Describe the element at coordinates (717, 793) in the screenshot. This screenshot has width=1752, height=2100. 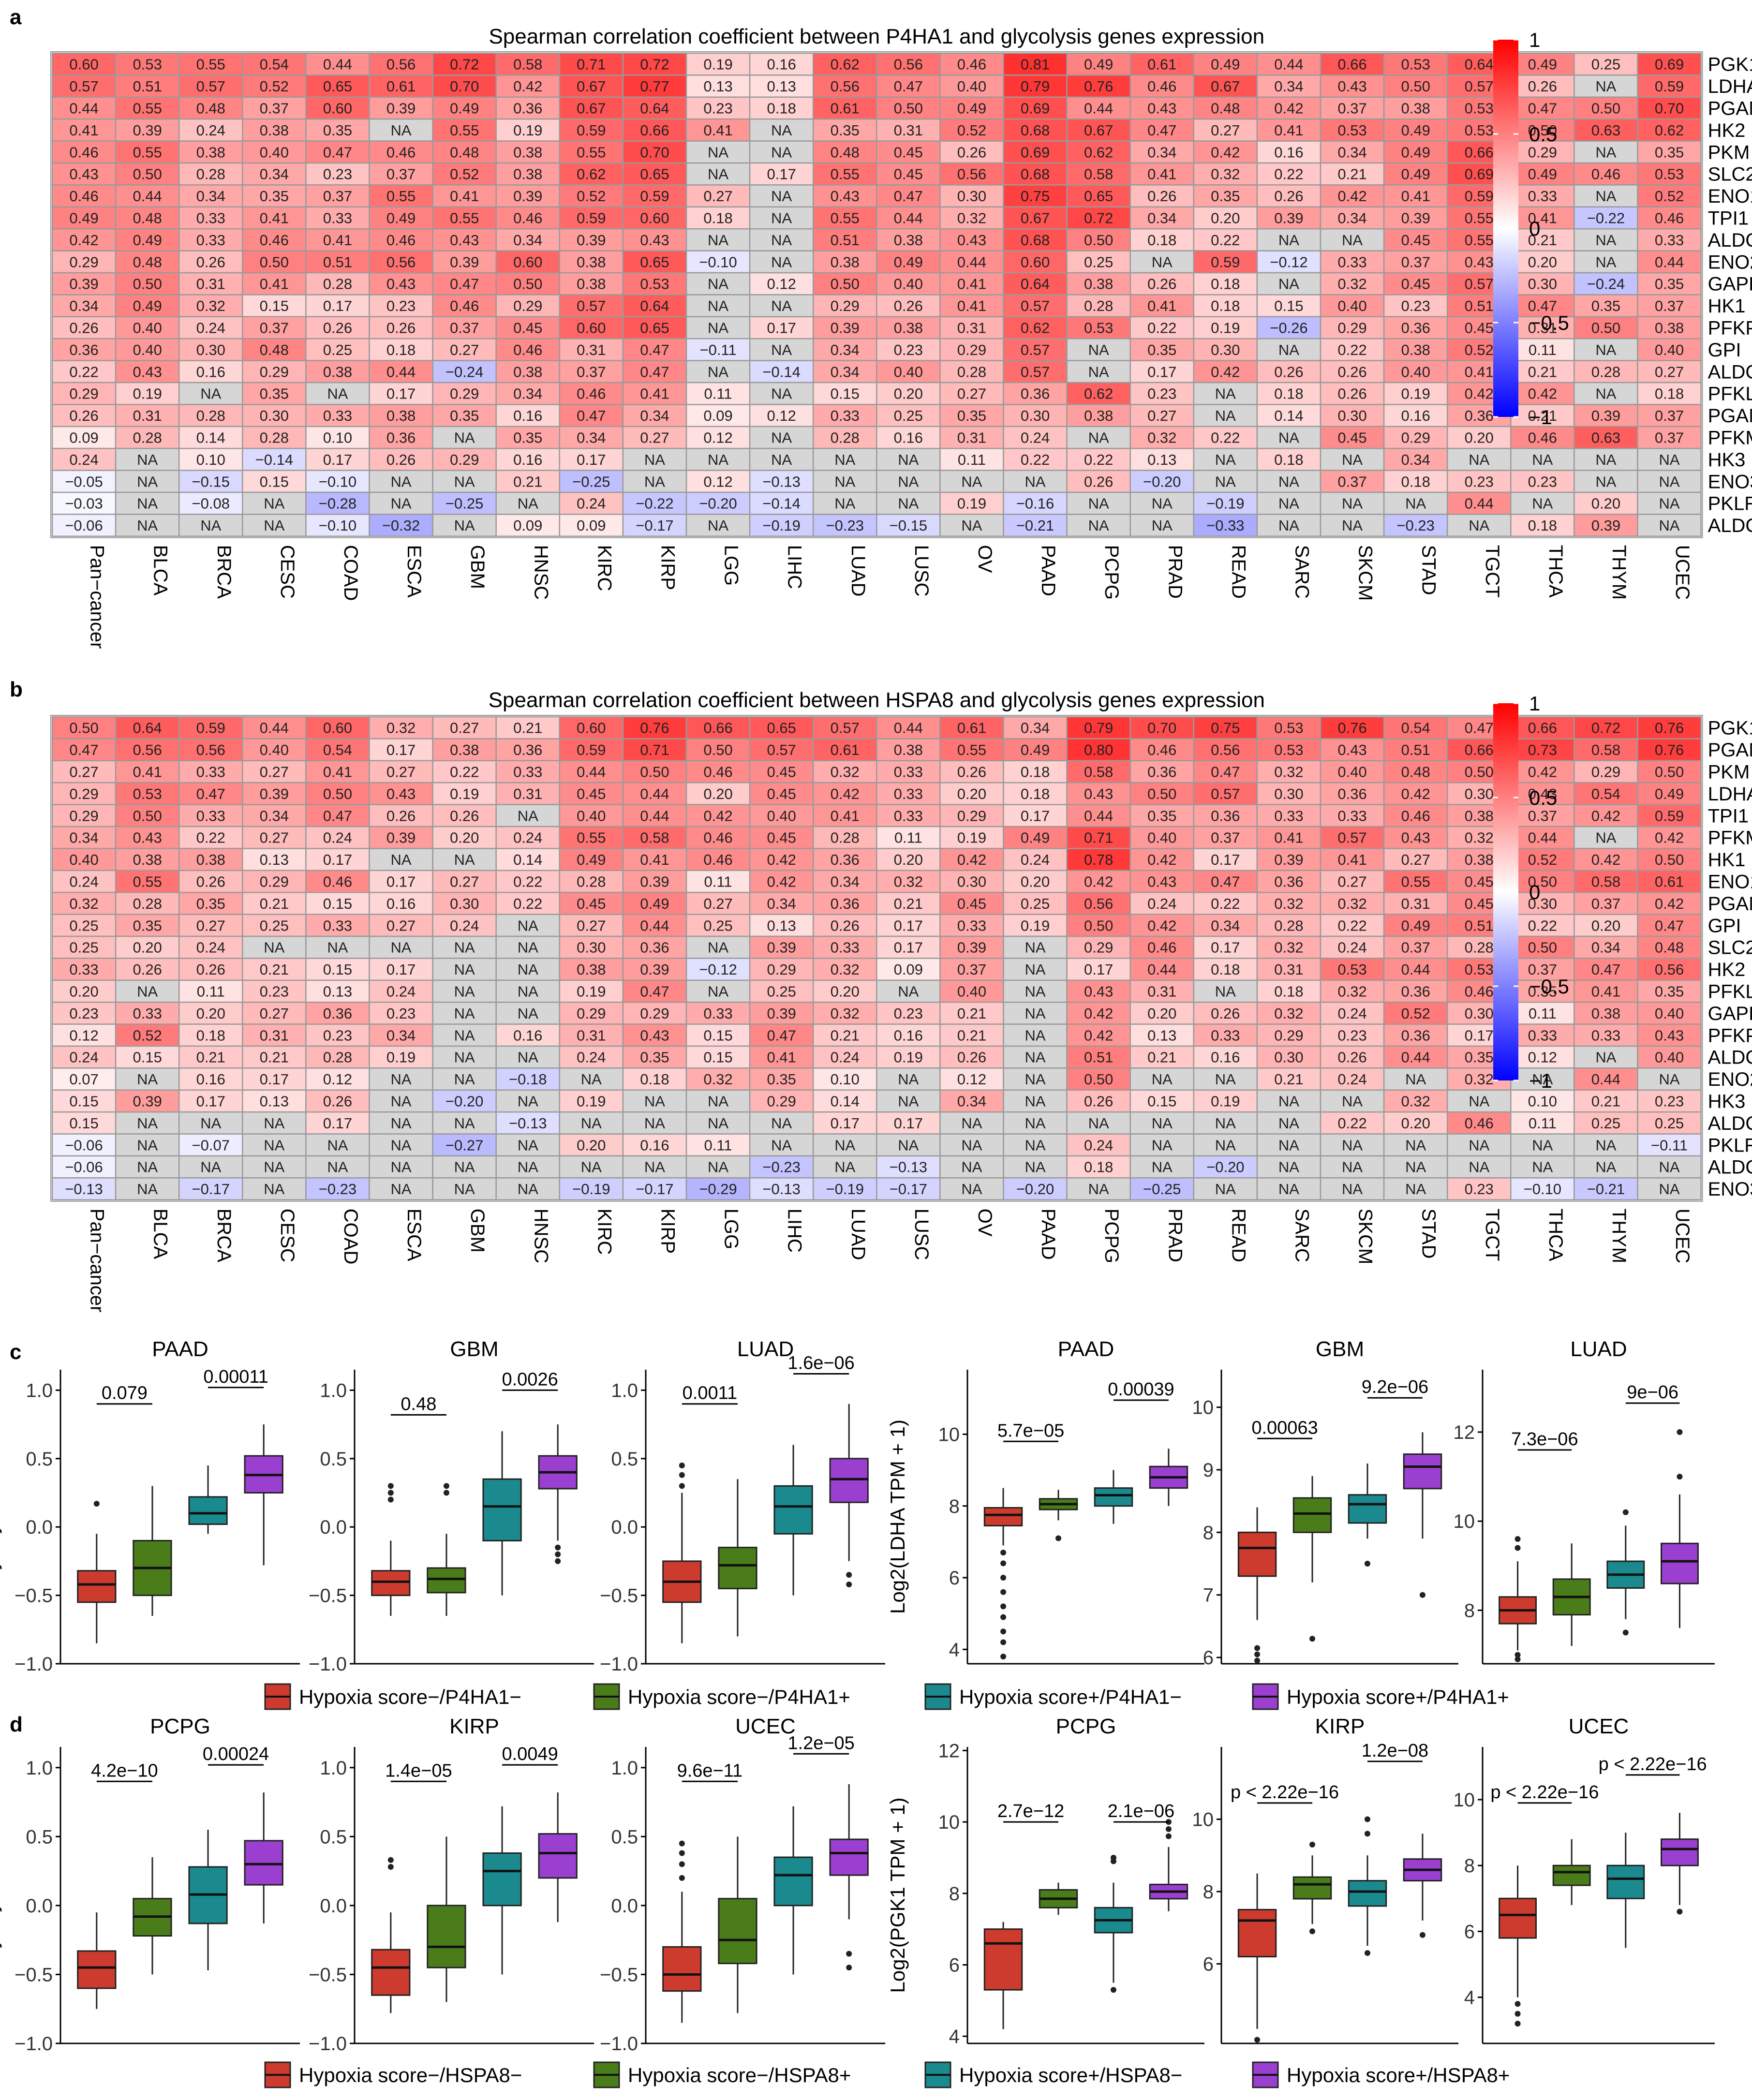
I see `heatmap-cell-value: 0.20` at that location.